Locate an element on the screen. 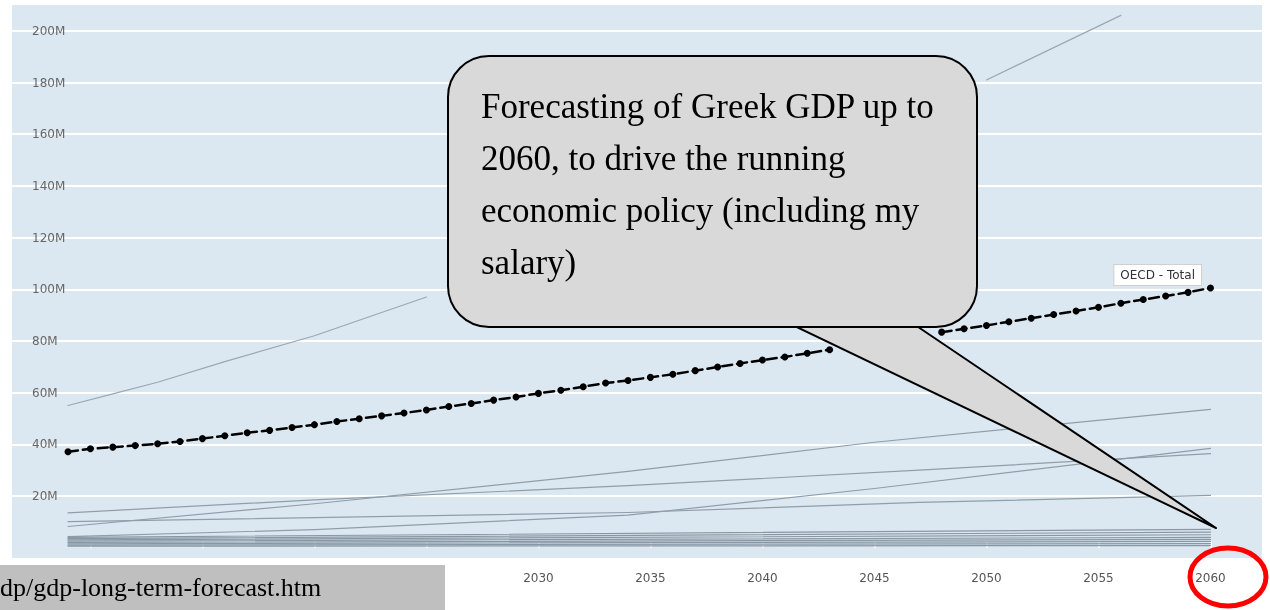 The height and width of the screenshot is (610, 1270). y-tick-label: 160M is located at coordinates (49, 134).